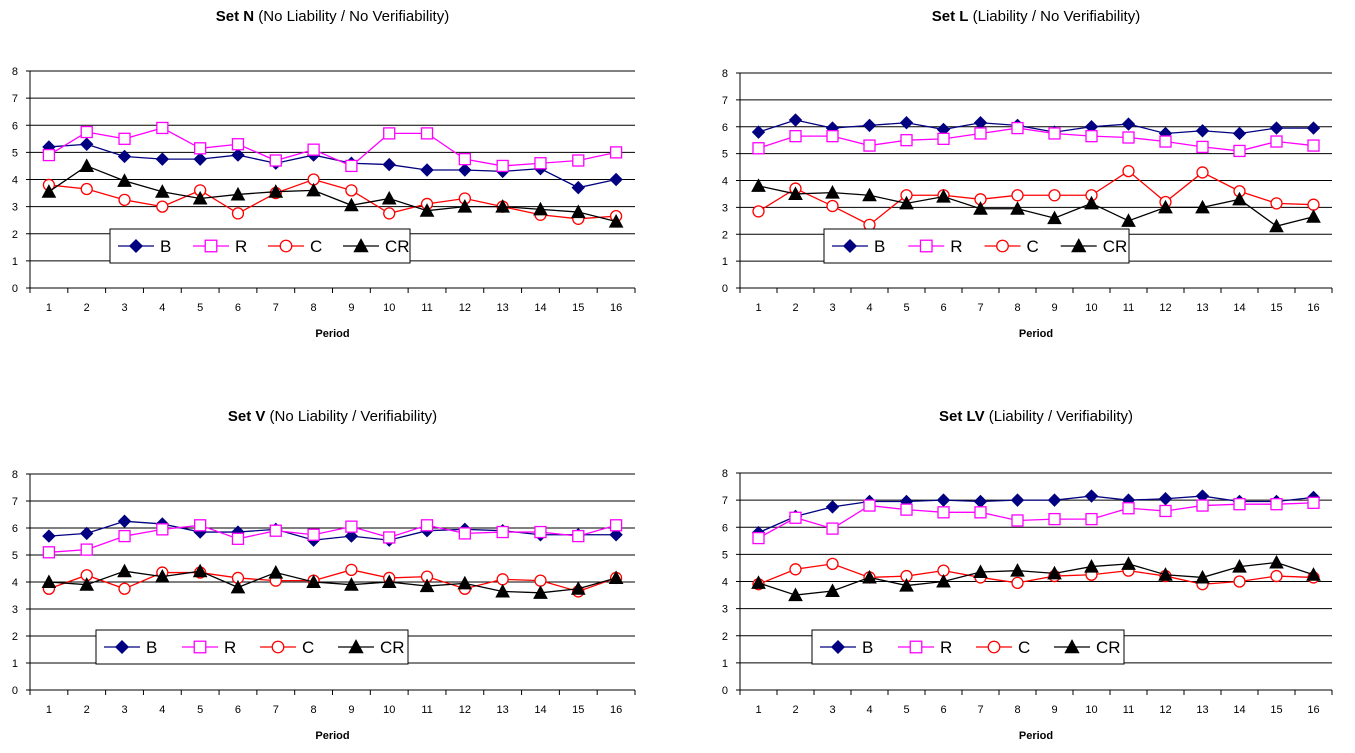  What do you see at coordinates (332, 194) in the screenshot?
I see `series-line-CR` at bounding box center [332, 194].